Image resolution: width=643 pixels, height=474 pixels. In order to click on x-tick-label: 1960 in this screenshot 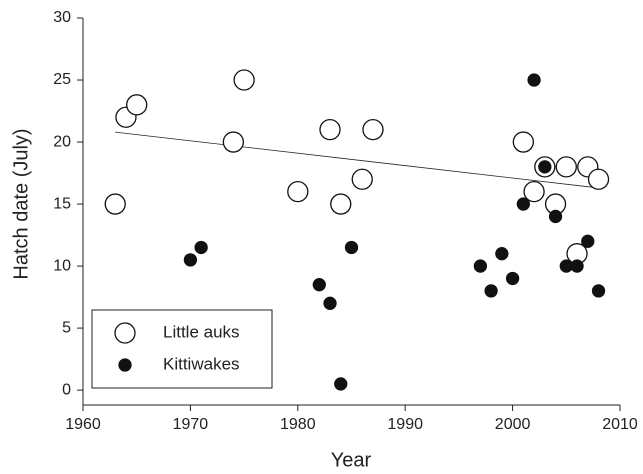, I will do `click(83, 424)`.